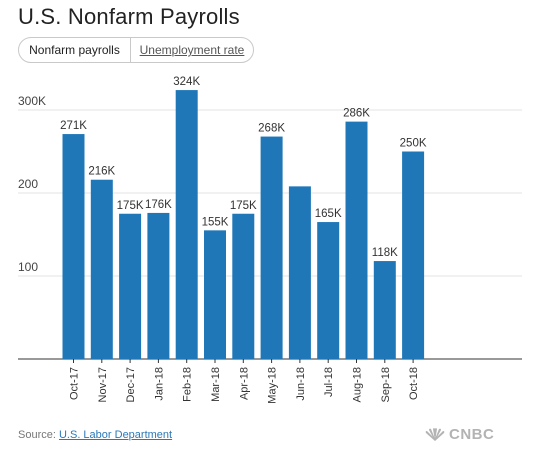 The width and height of the screenshot is (539, 453). What do you see at coordinates (158, 205) in the screenshot?
I see `data-label: 176K` at bounding box center [158, 205].